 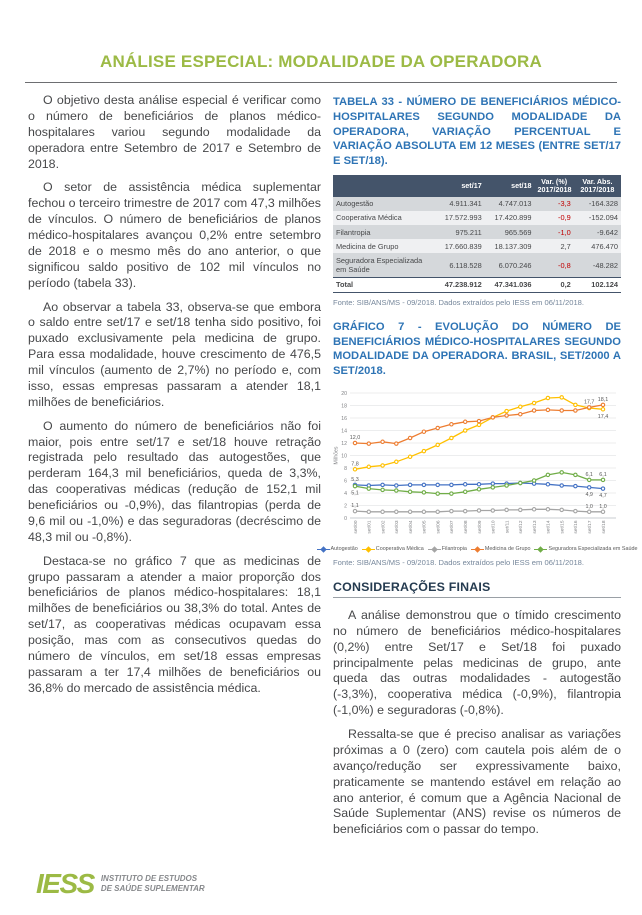 I want to click on svg-text: set/10, so click(x=494, y=526).